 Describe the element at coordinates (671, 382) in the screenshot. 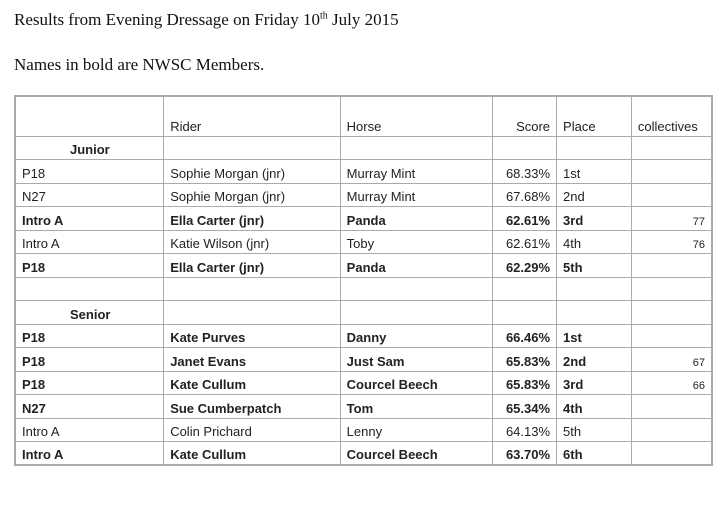

I see `table-cell: 66` at that location.